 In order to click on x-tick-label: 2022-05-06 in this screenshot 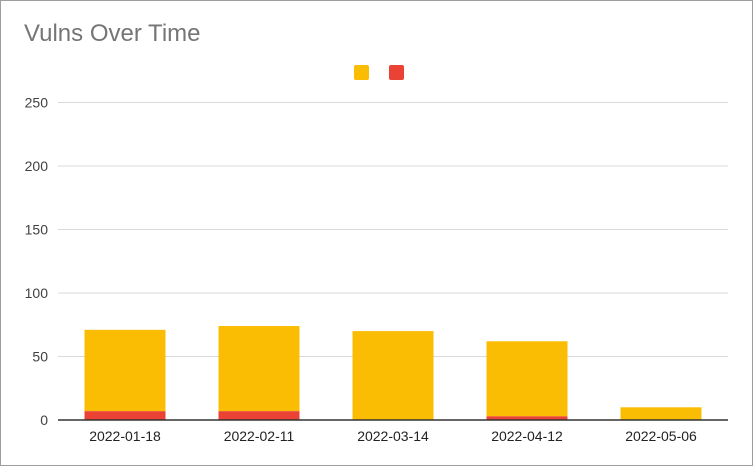, I will do `click(661, 436)`.